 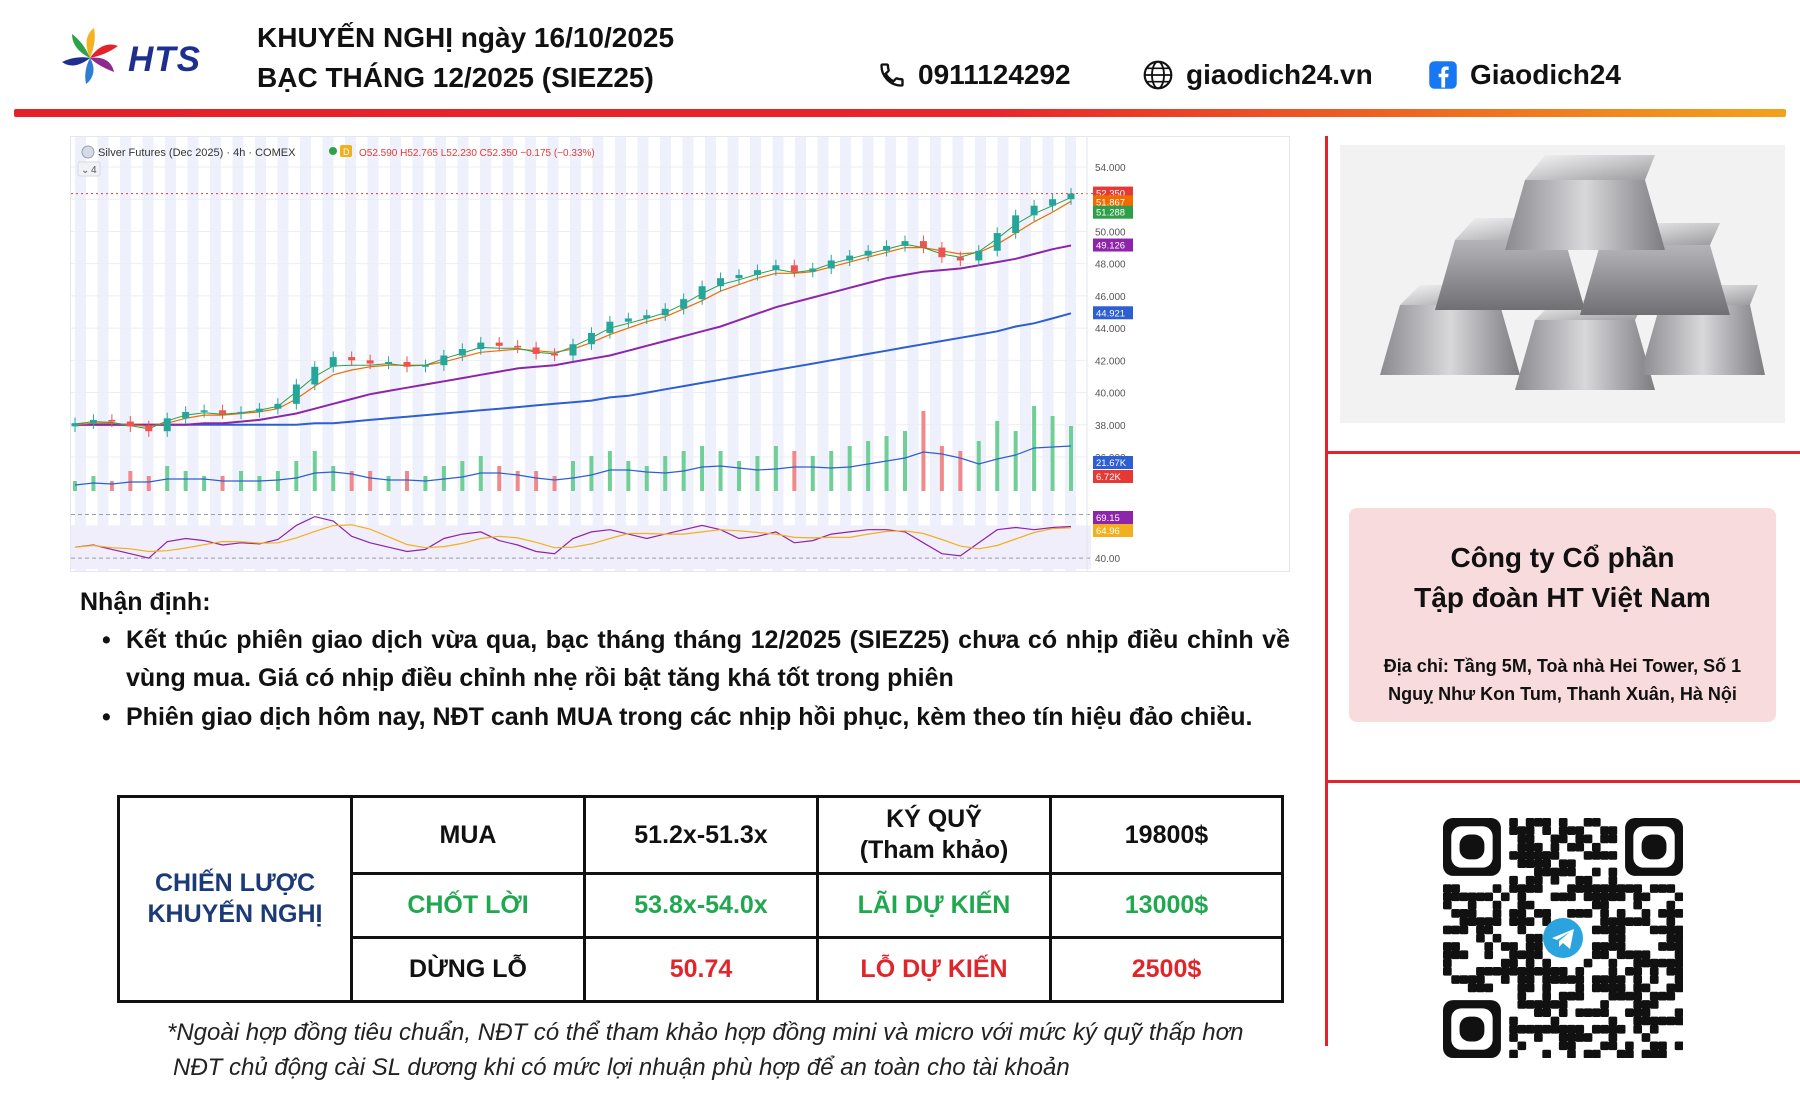 I want to click on indicator-toggle, so click(x=89, y=169).